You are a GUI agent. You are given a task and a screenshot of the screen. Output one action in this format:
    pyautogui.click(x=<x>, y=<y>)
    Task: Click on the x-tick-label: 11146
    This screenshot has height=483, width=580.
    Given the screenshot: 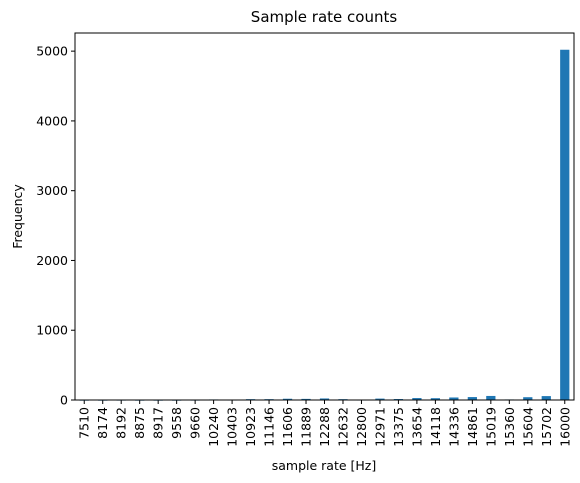 What is the action you would take?
    pyautogui.click(x=269, y=427)
    